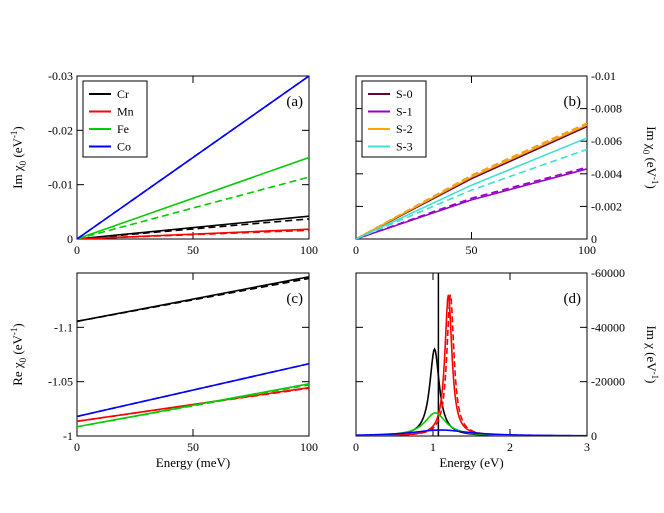  I want to click on x-tick-label: 2, so click(510, 447).